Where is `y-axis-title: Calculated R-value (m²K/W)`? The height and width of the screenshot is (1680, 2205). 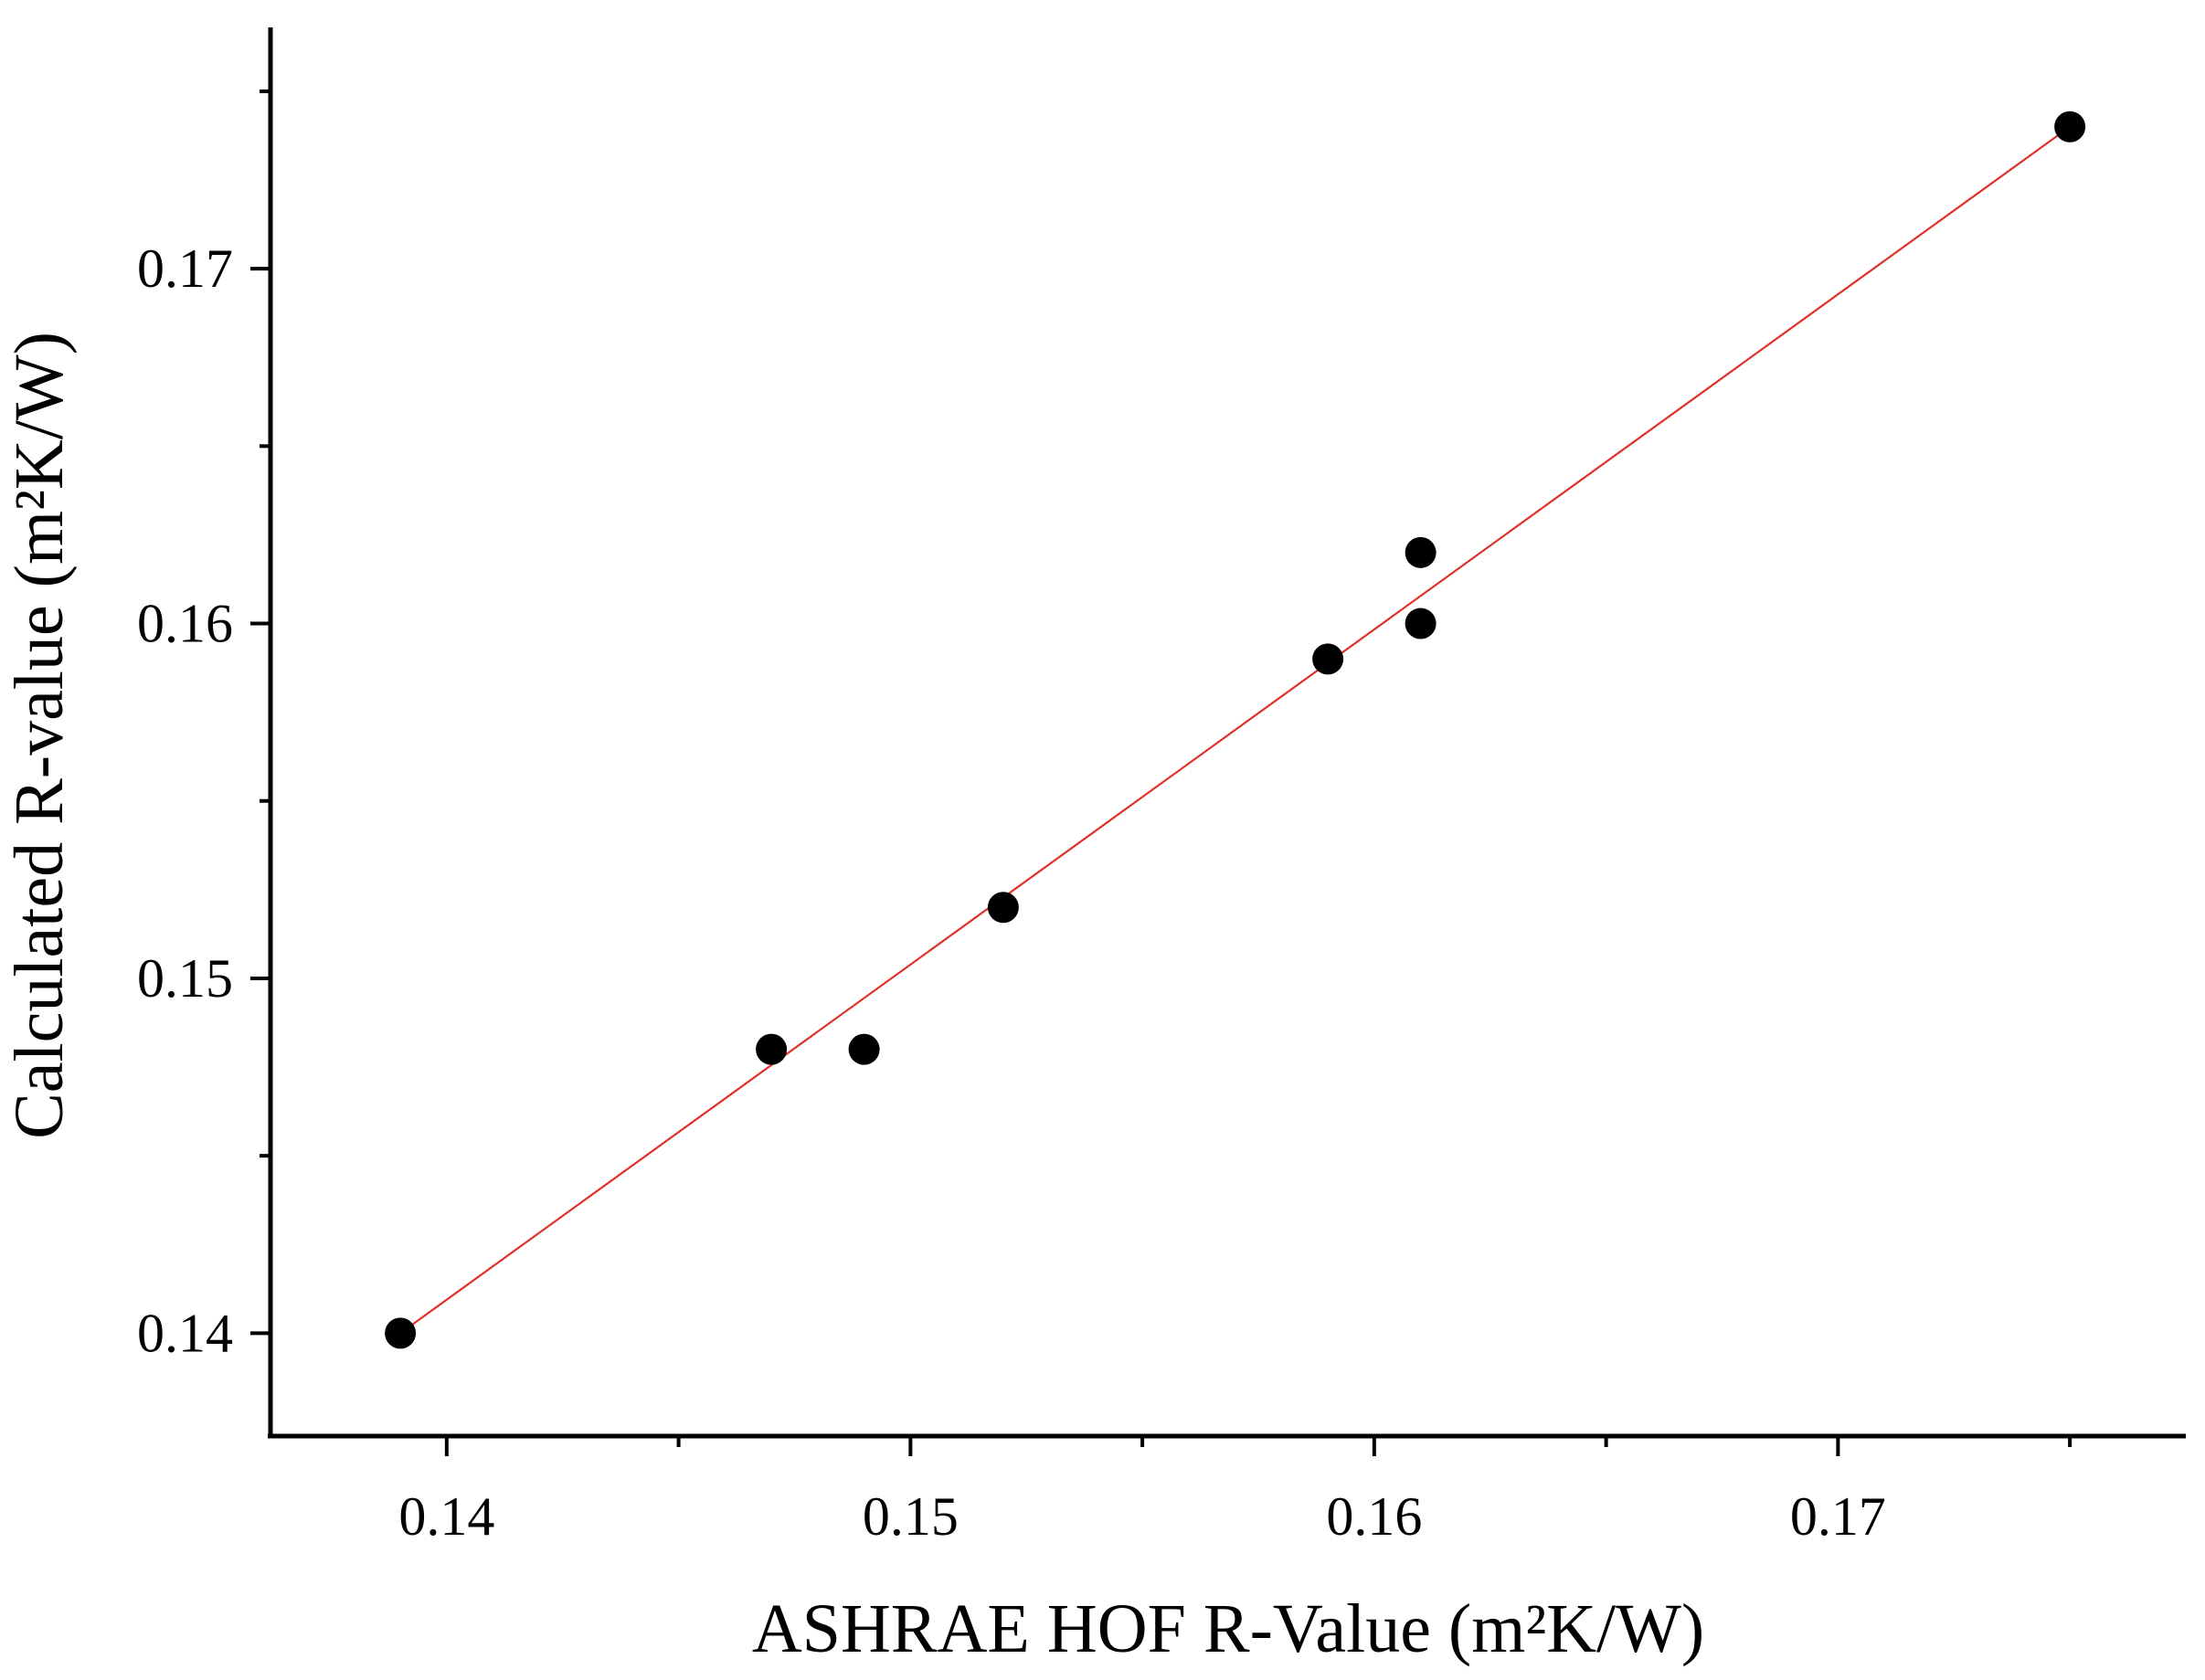 y-axis-title: Calculated R-value (m²K/W) is located at coordinates (40, 736).